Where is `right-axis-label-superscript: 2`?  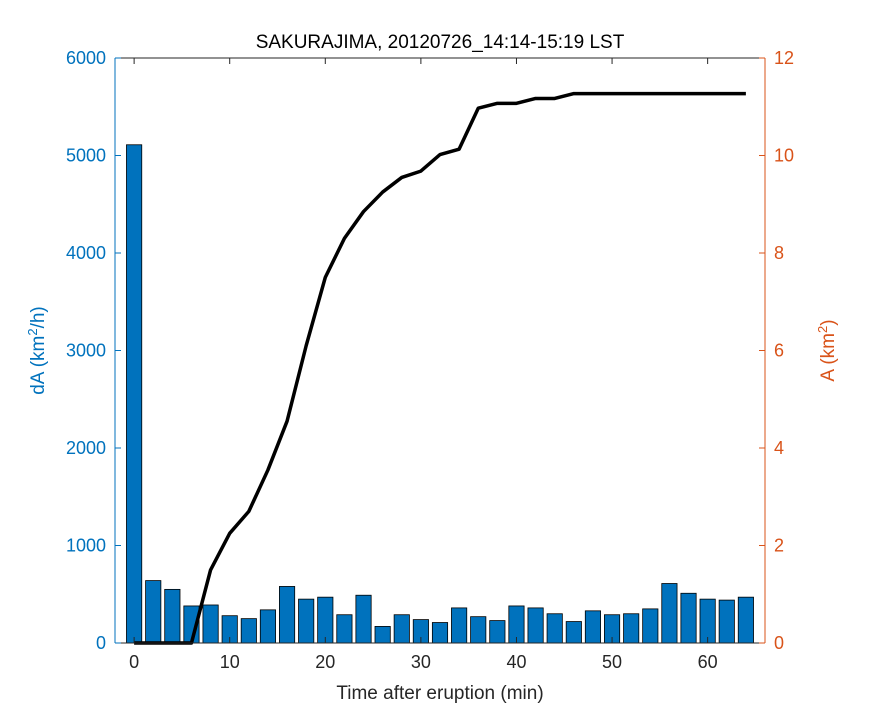
right-axis-label-superscript: 2 is located at coordinates (822, 329).